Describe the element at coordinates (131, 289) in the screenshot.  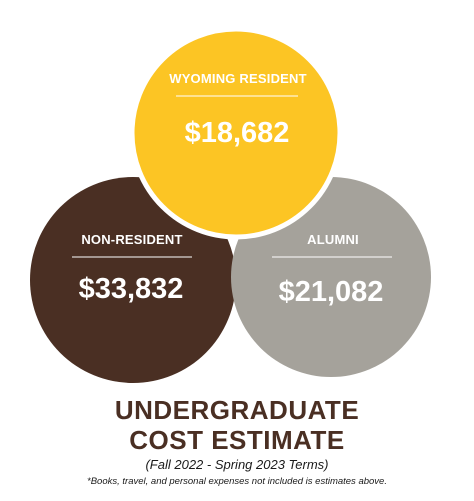
I see `nonresident-amount: $33,832` at that location.